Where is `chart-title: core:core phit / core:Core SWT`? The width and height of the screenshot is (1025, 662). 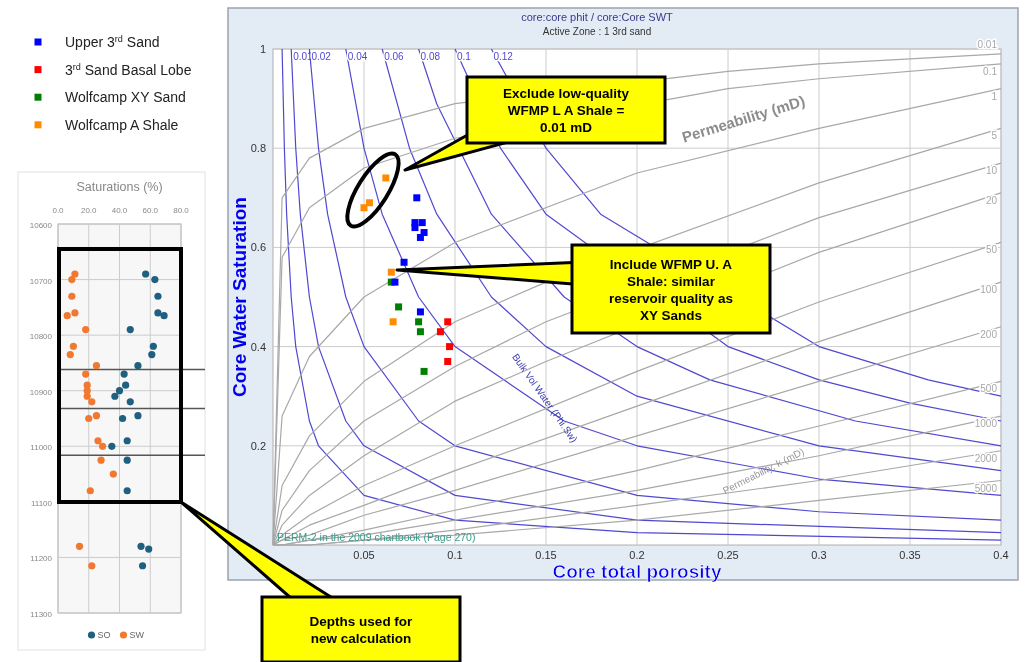
chart-title: core:core phit / core:Core SWT is located at coordinates (597, 17).